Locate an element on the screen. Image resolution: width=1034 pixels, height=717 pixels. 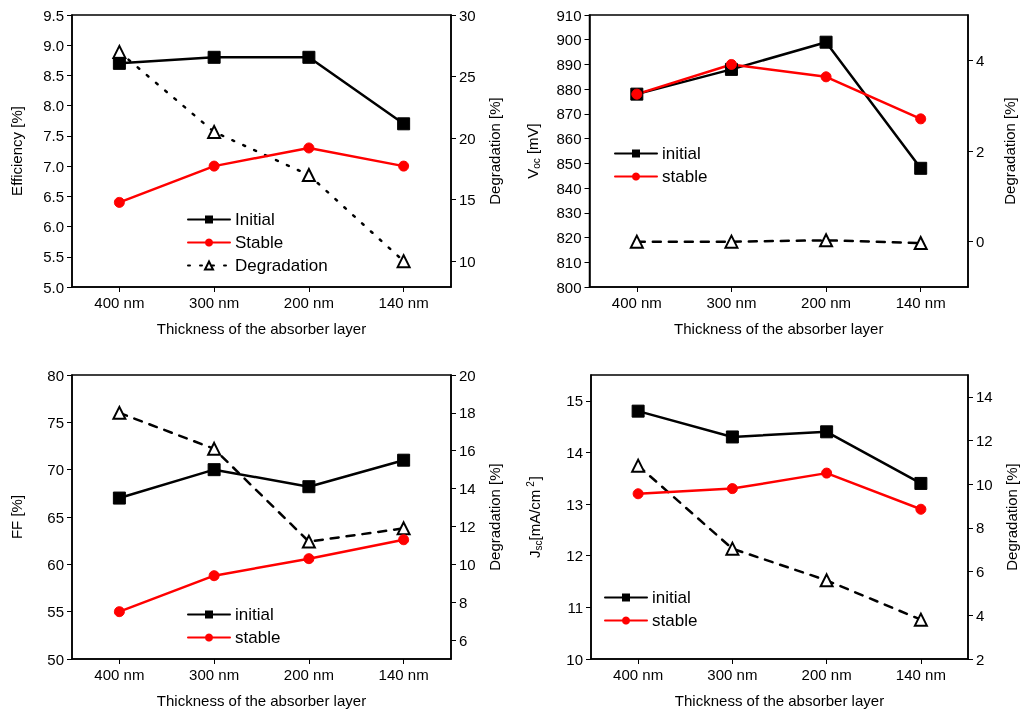
y-tick-label: 15 is located at coordinates (574, 401).